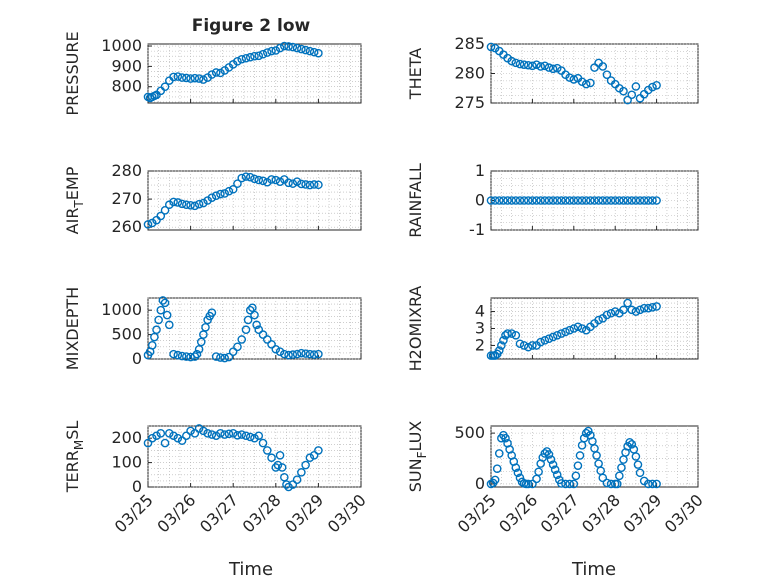 This screenshot has height=583, width=778. Describe the element at coordinates (121, 45) in the screenshot. I see `y-tick-label: 1000` at that location.